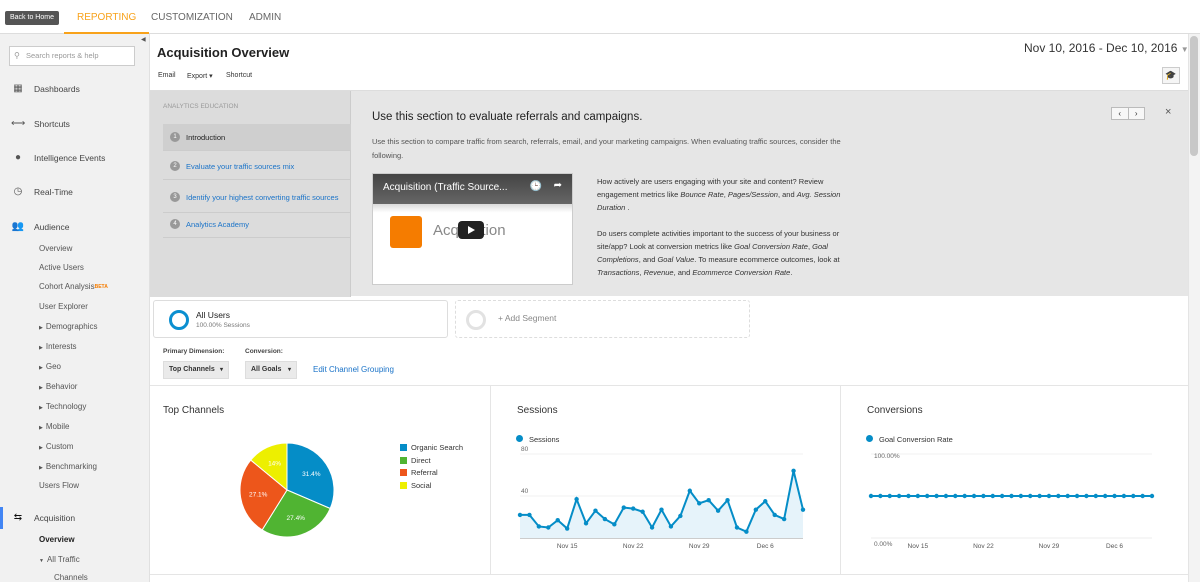 The height and width of the screenshot is (585, 1200). What do you see at coordinates (62, 407) in the screenshot?
I see `sidebar-subitem-technology: ▶ Technology` at bounding box center [62, 407].